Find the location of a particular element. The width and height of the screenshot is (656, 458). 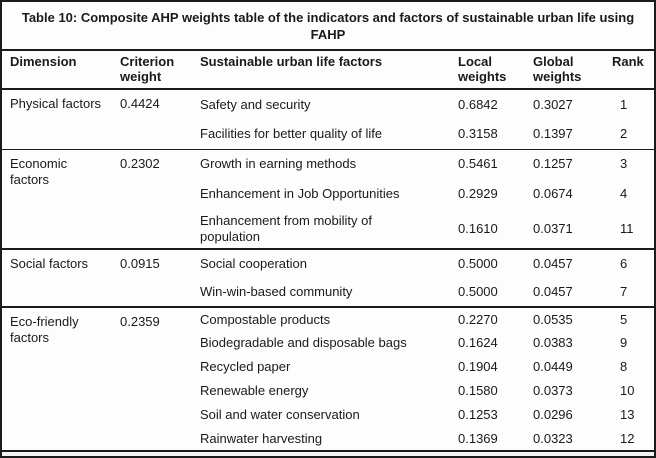

rank-cell: 3 is located at coordinates (624, 164).